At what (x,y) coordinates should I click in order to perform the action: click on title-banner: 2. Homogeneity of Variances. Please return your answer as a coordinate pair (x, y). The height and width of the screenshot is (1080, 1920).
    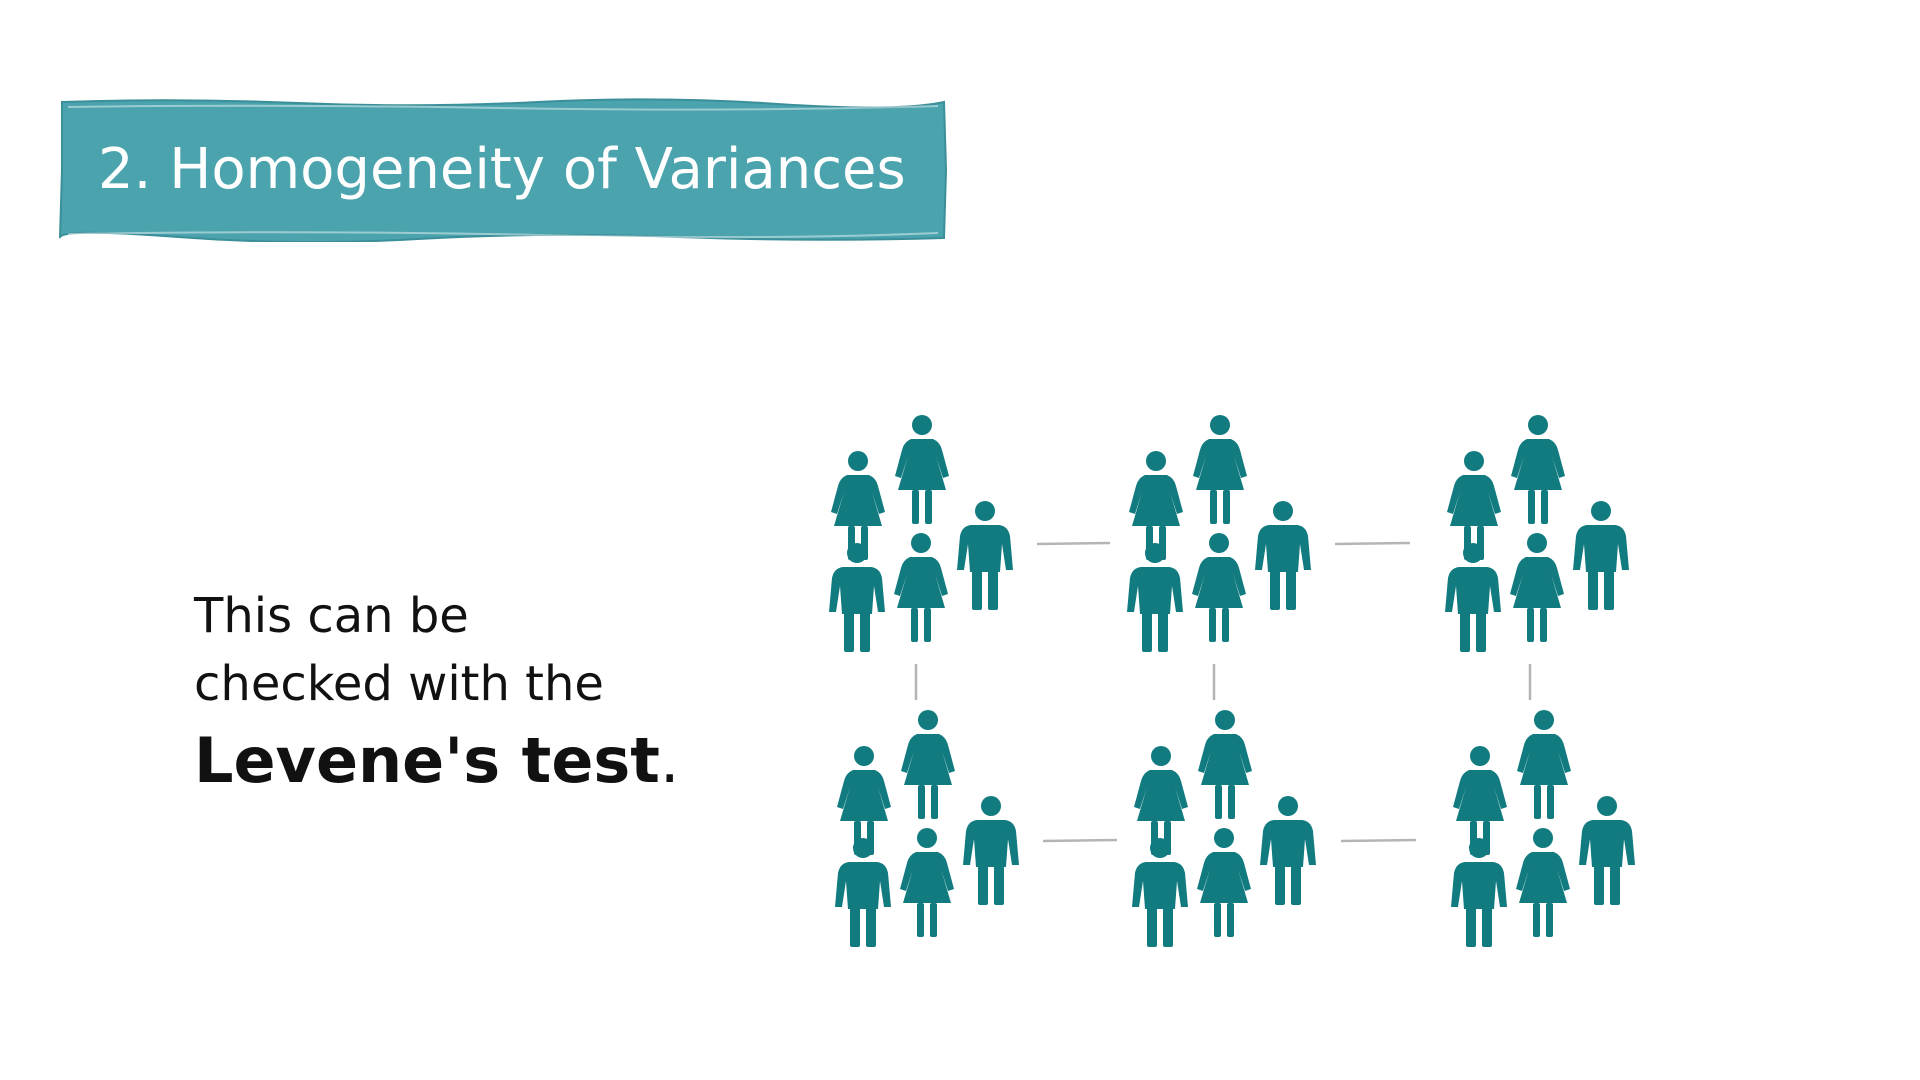
    Looking at the image, I should click on (503, 170).